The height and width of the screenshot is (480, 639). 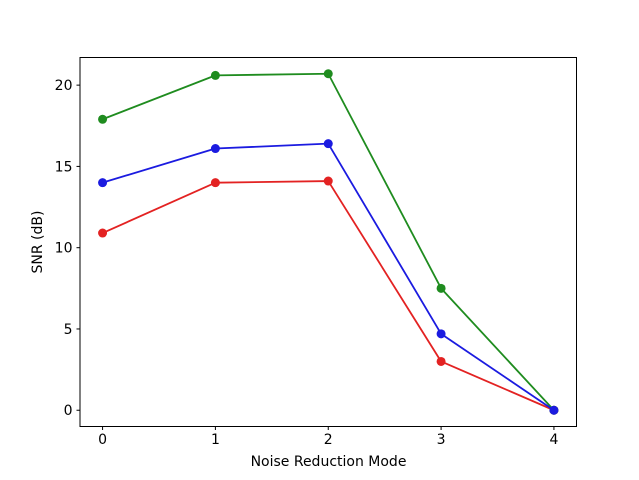 What do you see at coordinates (68, 330) in the screenshot?
I see `y-tick-label: 5` at bounding box center [68, 330].